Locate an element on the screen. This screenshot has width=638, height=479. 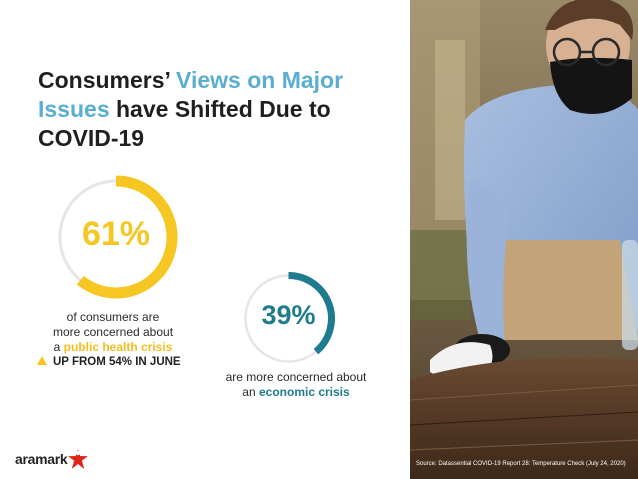
stat-ring-economic: 39% is located at coordinates (288, 318).